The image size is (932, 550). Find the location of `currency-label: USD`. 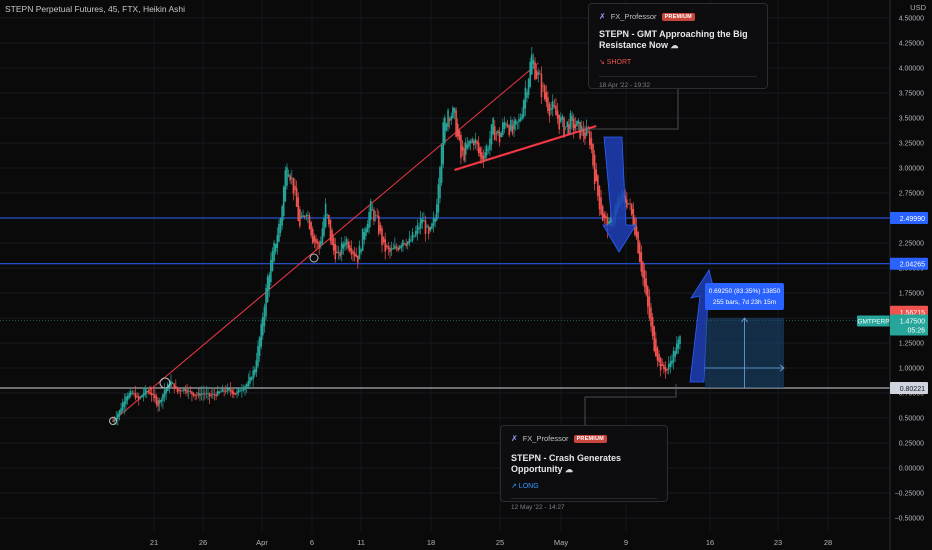

currency-label: USD is located at coordinates (918, 7).